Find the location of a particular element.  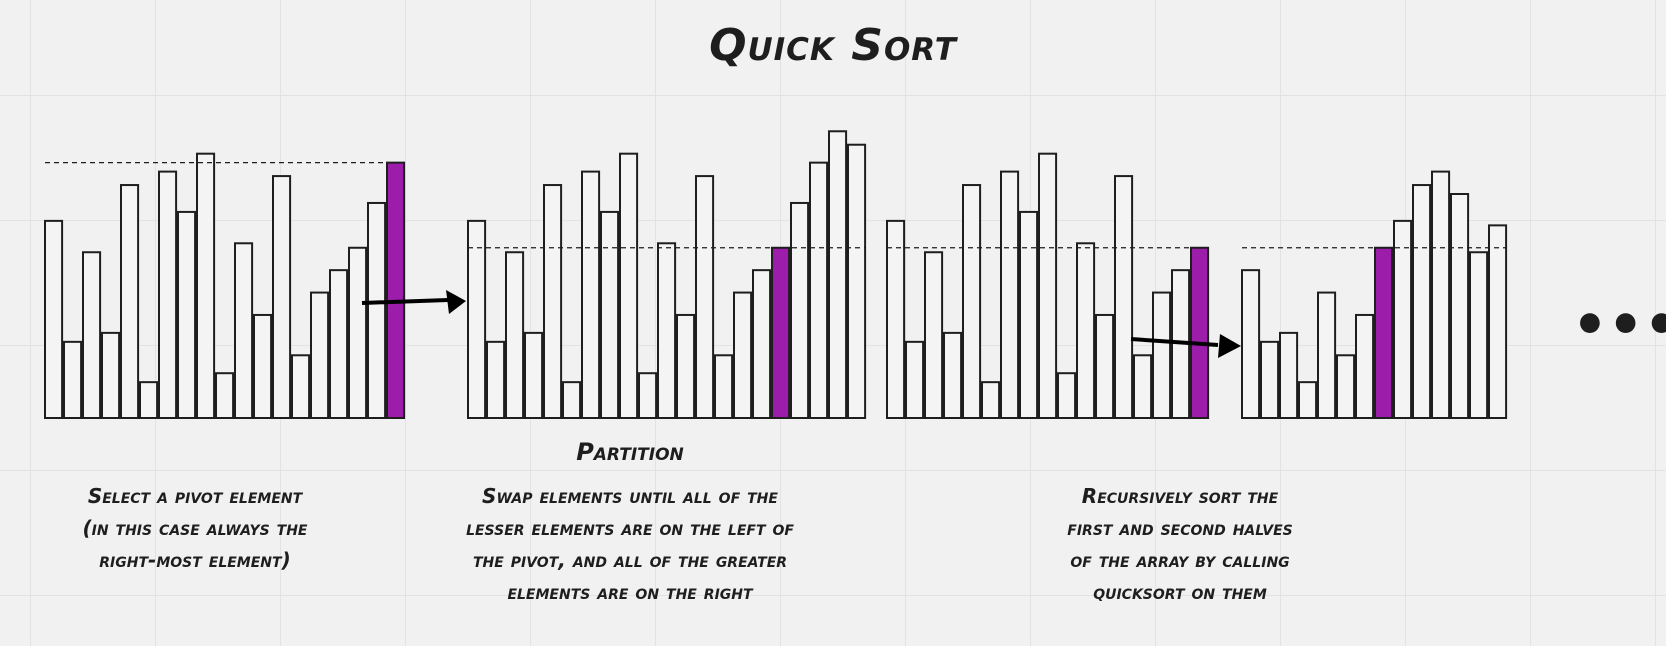

caption-line: Swap elements until all of the is located at coordinates (630, 496).